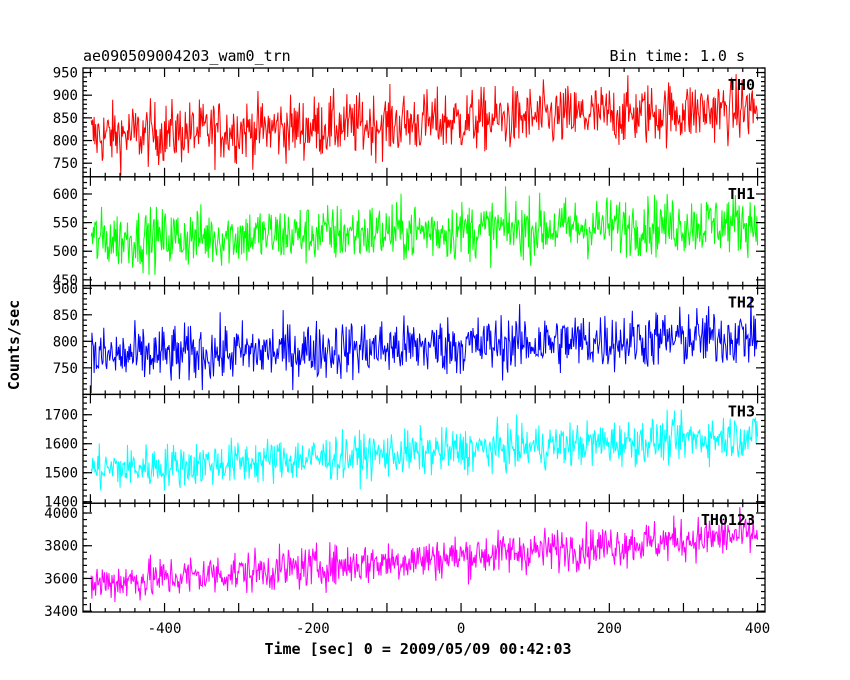 This screenshot has width=850, height=680. What do you see at coordinates (424, 554) in the screenshot?
I see `series-line-th0123` at bounding box center [424, 554].